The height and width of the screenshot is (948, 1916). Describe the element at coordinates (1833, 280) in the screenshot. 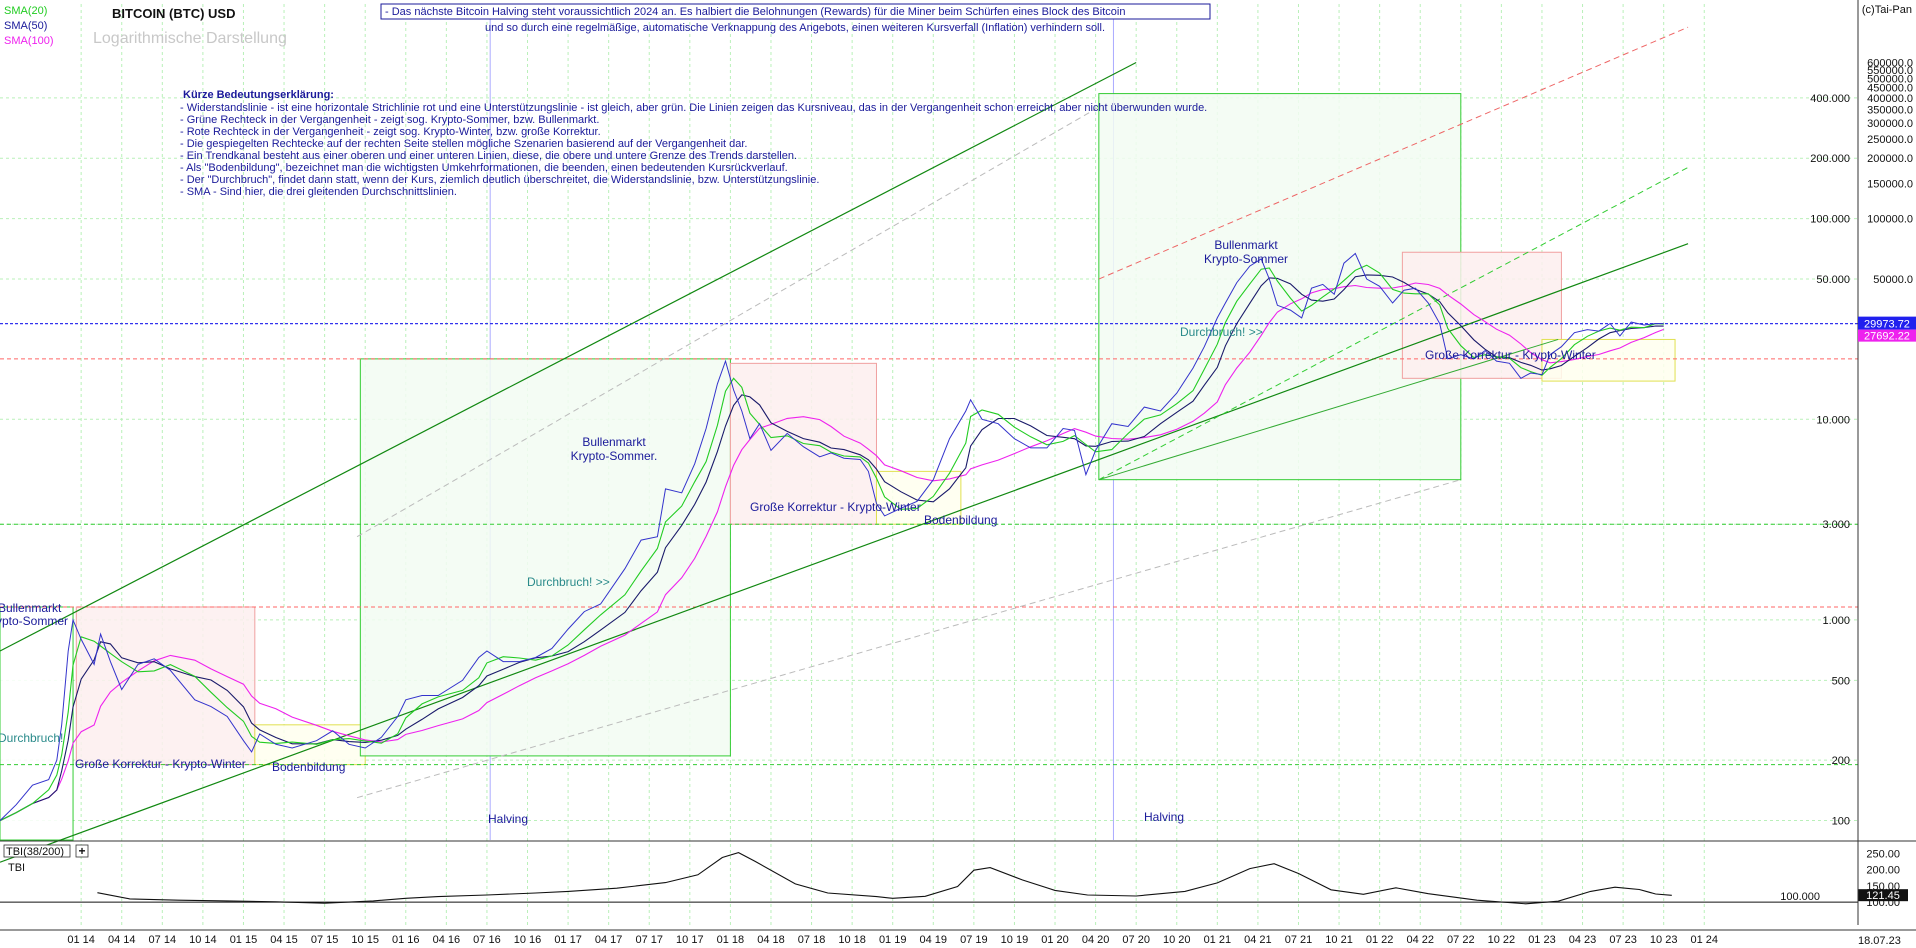

I see `y-tick-label: 50.000` at that location.